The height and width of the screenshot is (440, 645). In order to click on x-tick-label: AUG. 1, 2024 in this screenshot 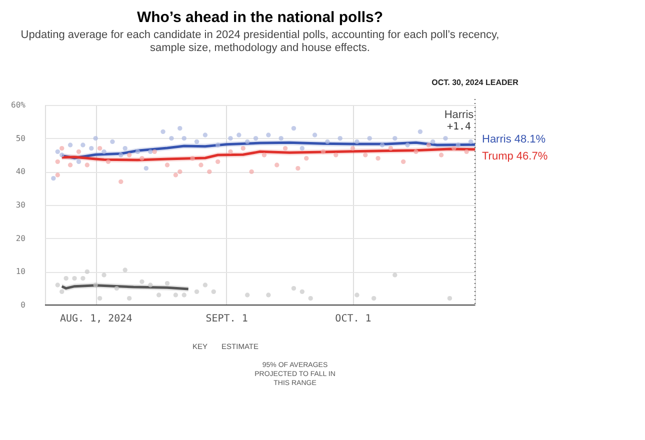, I will do `click(96, 319)`.